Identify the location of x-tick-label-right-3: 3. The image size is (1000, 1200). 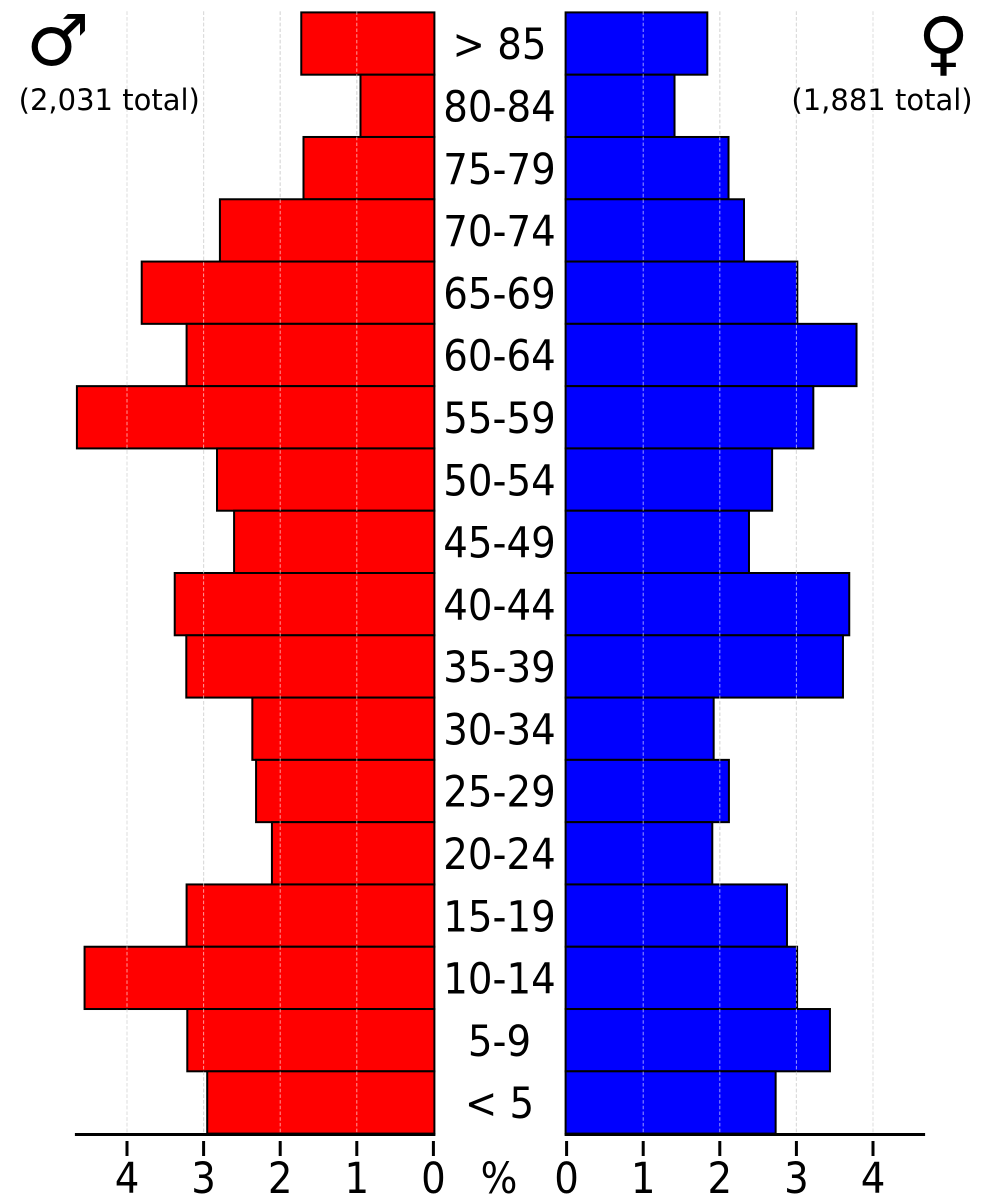
(796, 1177).